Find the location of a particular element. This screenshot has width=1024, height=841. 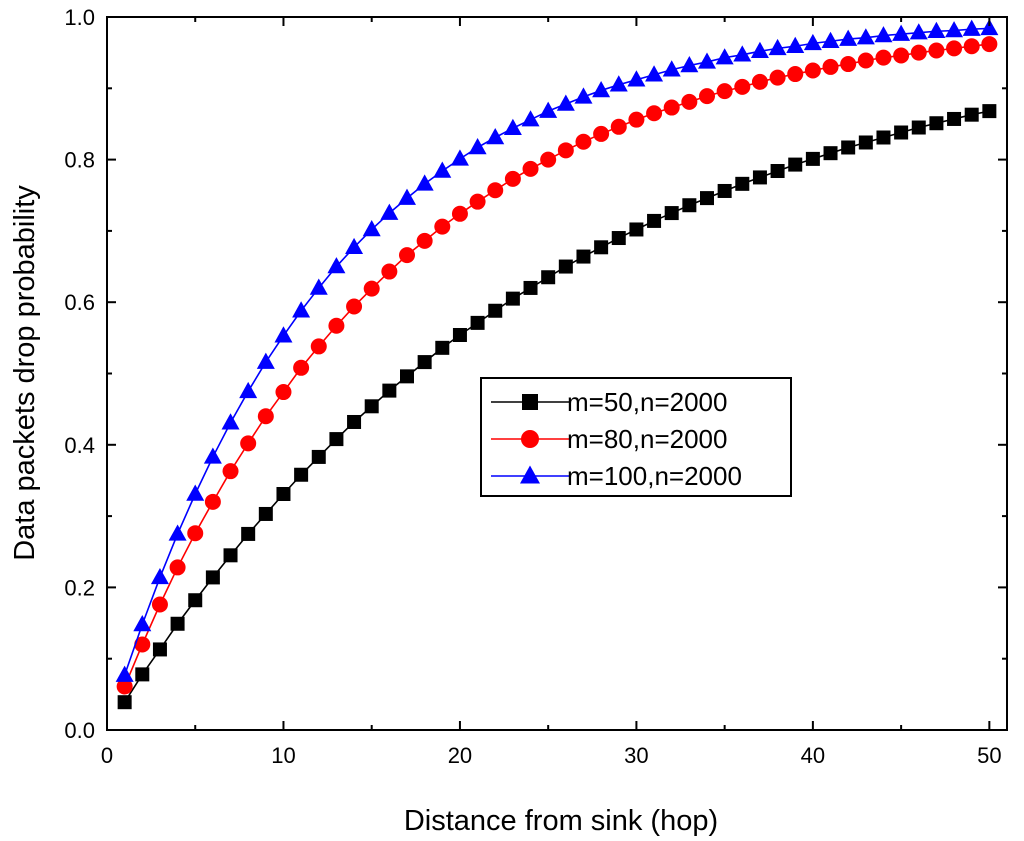

legend-entry: m=100,n=2000 is located at coordinates (616, 476).